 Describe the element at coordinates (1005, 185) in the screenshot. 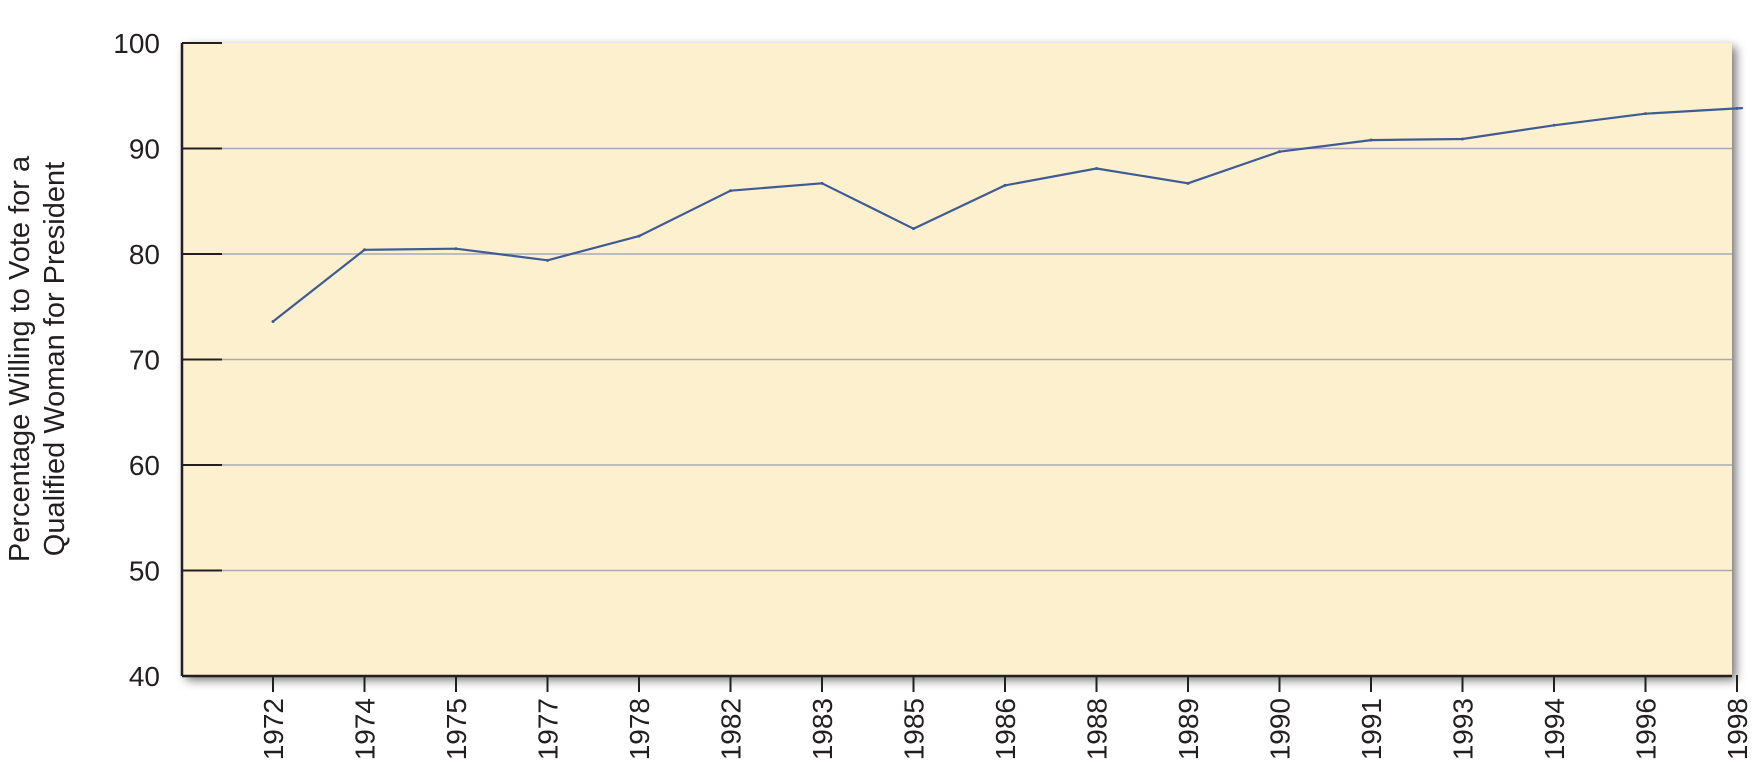

I see `data-point-1986` at that location.